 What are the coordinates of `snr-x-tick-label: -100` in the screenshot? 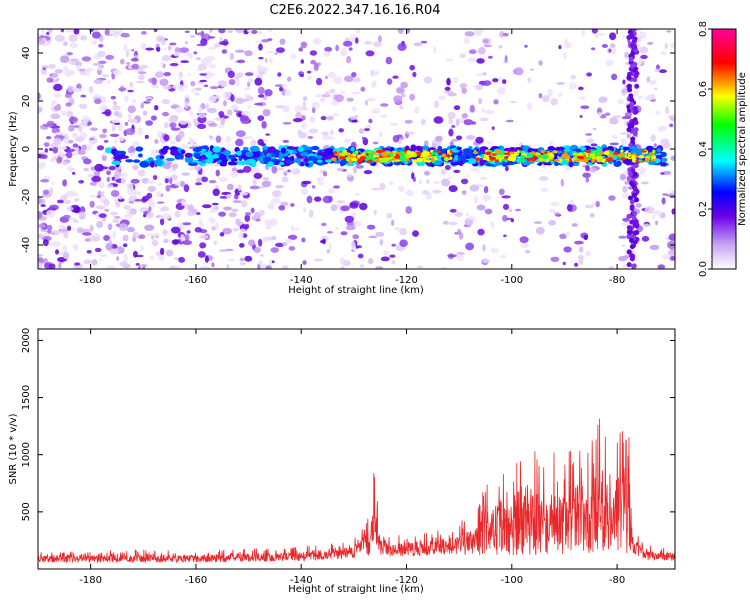 It's located at (511, 580).